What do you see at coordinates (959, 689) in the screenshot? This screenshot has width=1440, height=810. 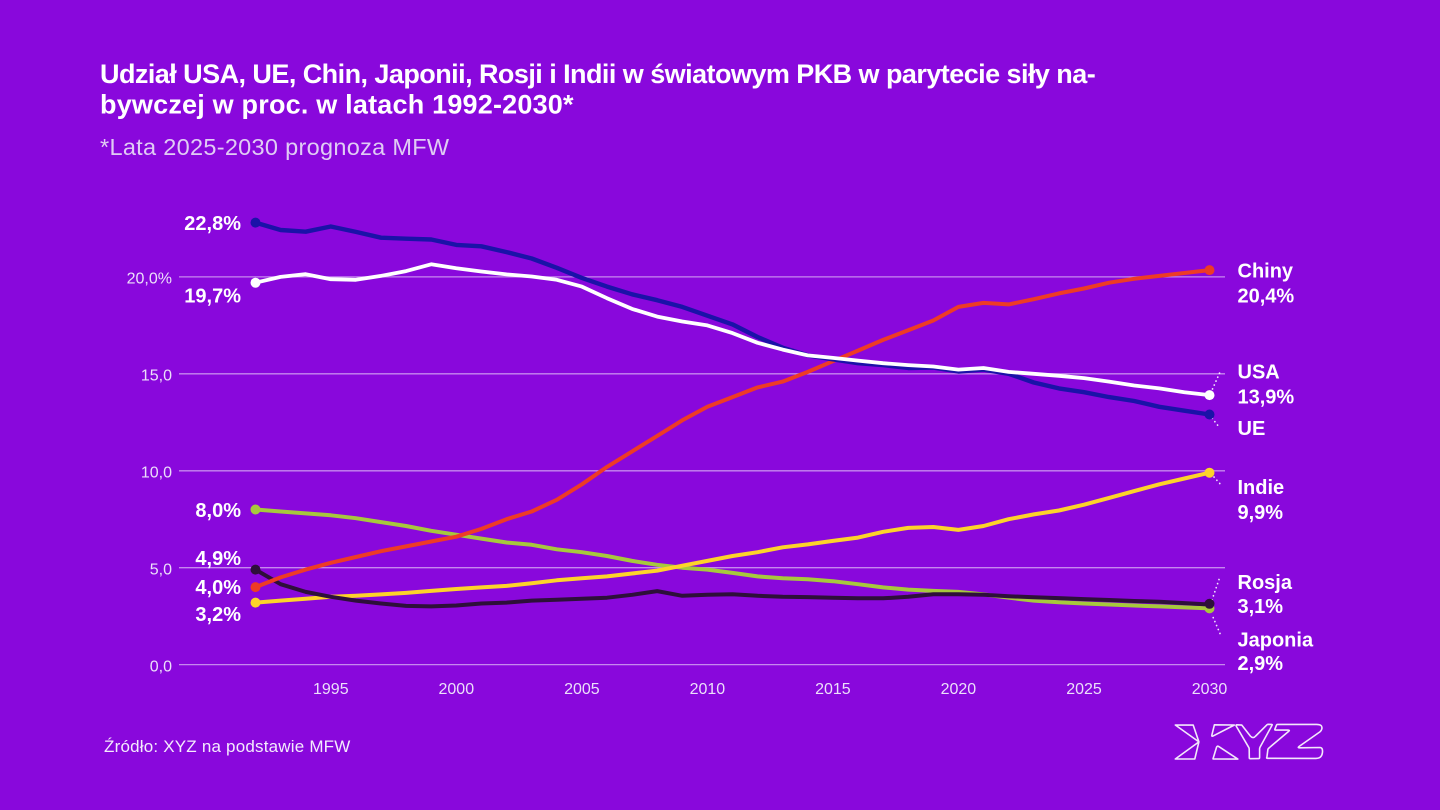 I see `svg-text: 2020` at bounding box center [959, 689].